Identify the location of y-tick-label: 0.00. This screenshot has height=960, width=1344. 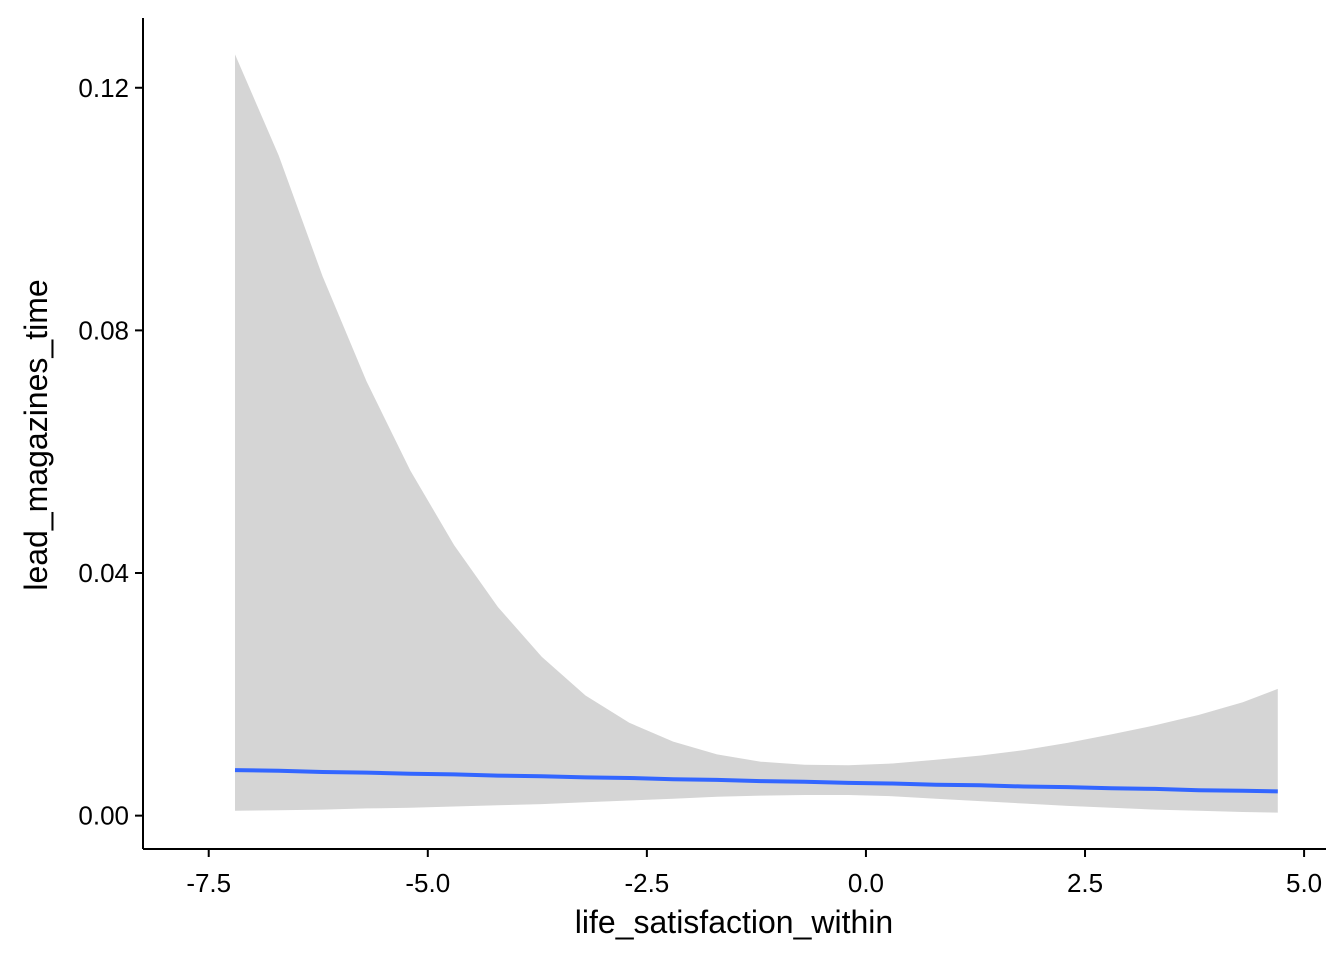
(103, 816).